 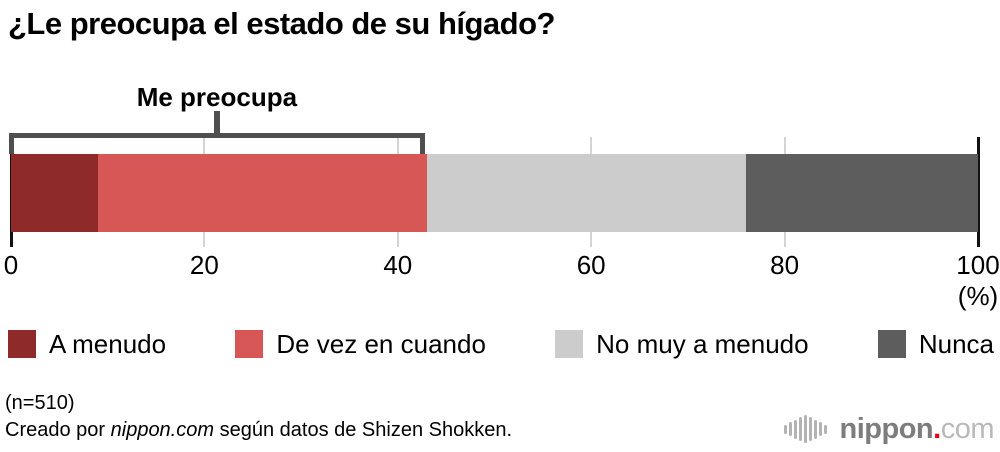 What do you see at coordinates (363, 430) in the screenshot?
I see `credit-suffix: según datos de Shizen Shokken.` at bounding box center [363, 430].